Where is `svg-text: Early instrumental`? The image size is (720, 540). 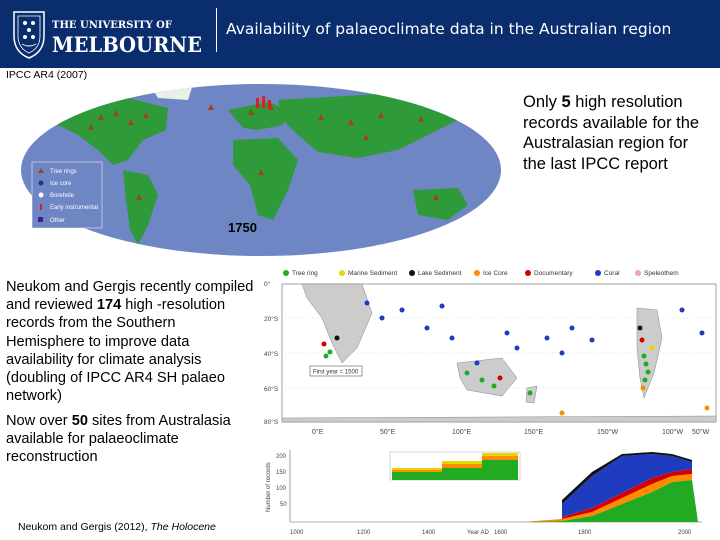
svg-text: Early instrumental is located at coordinates (74, 208).